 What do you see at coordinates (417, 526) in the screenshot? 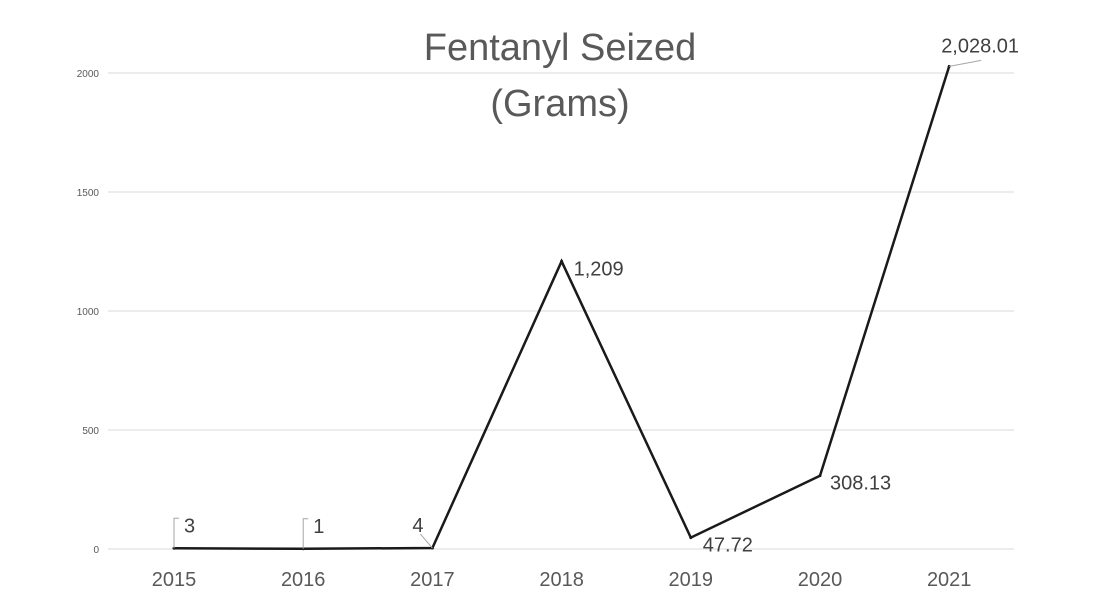
I see `data-label: 4` at bounding box center [417, 526].